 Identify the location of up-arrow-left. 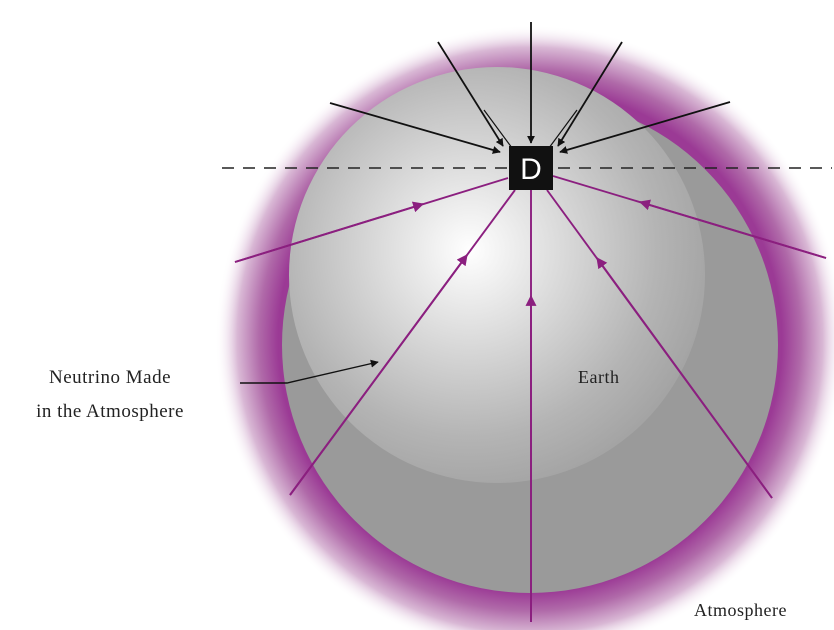
(378, 375).